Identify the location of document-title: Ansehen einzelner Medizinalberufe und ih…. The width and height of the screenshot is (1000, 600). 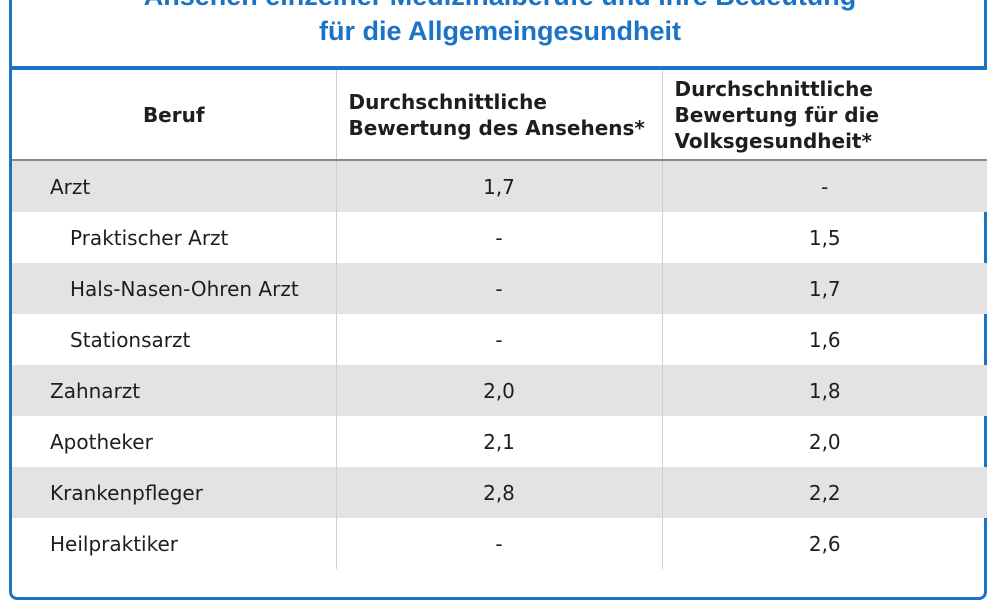
(500, 24).